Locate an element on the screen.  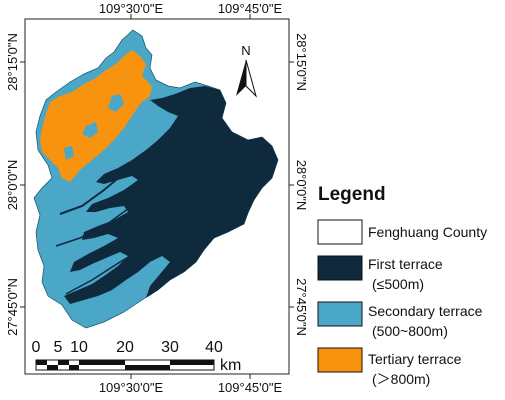
legend-swatch-secondary-terrace is located at coordinates (340, 314).